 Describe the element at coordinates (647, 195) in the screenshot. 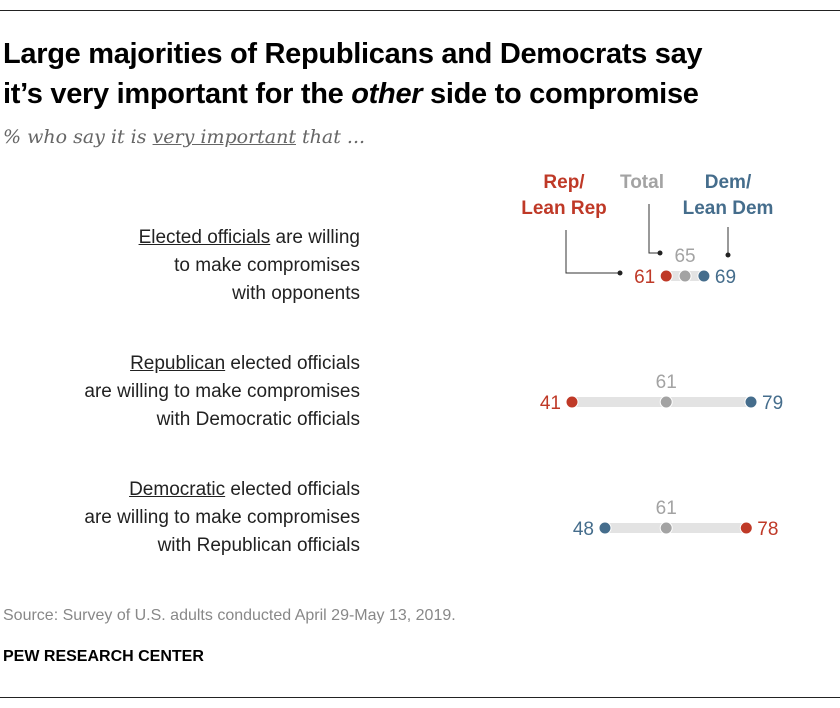

I see `legend: Rep/Lean Rep Total Dem/Lean Dem` at that location.